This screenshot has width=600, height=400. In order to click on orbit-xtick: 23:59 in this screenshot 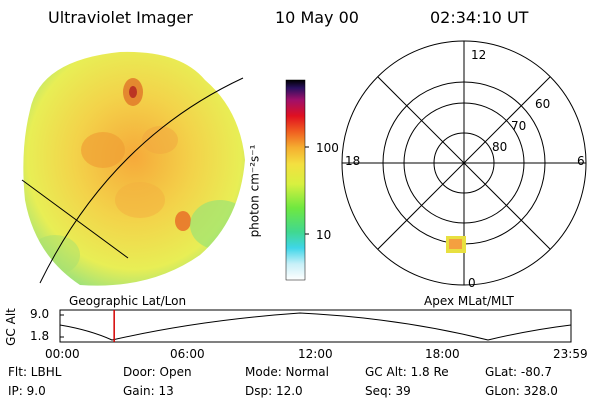, I will do `click(570, 354)`.